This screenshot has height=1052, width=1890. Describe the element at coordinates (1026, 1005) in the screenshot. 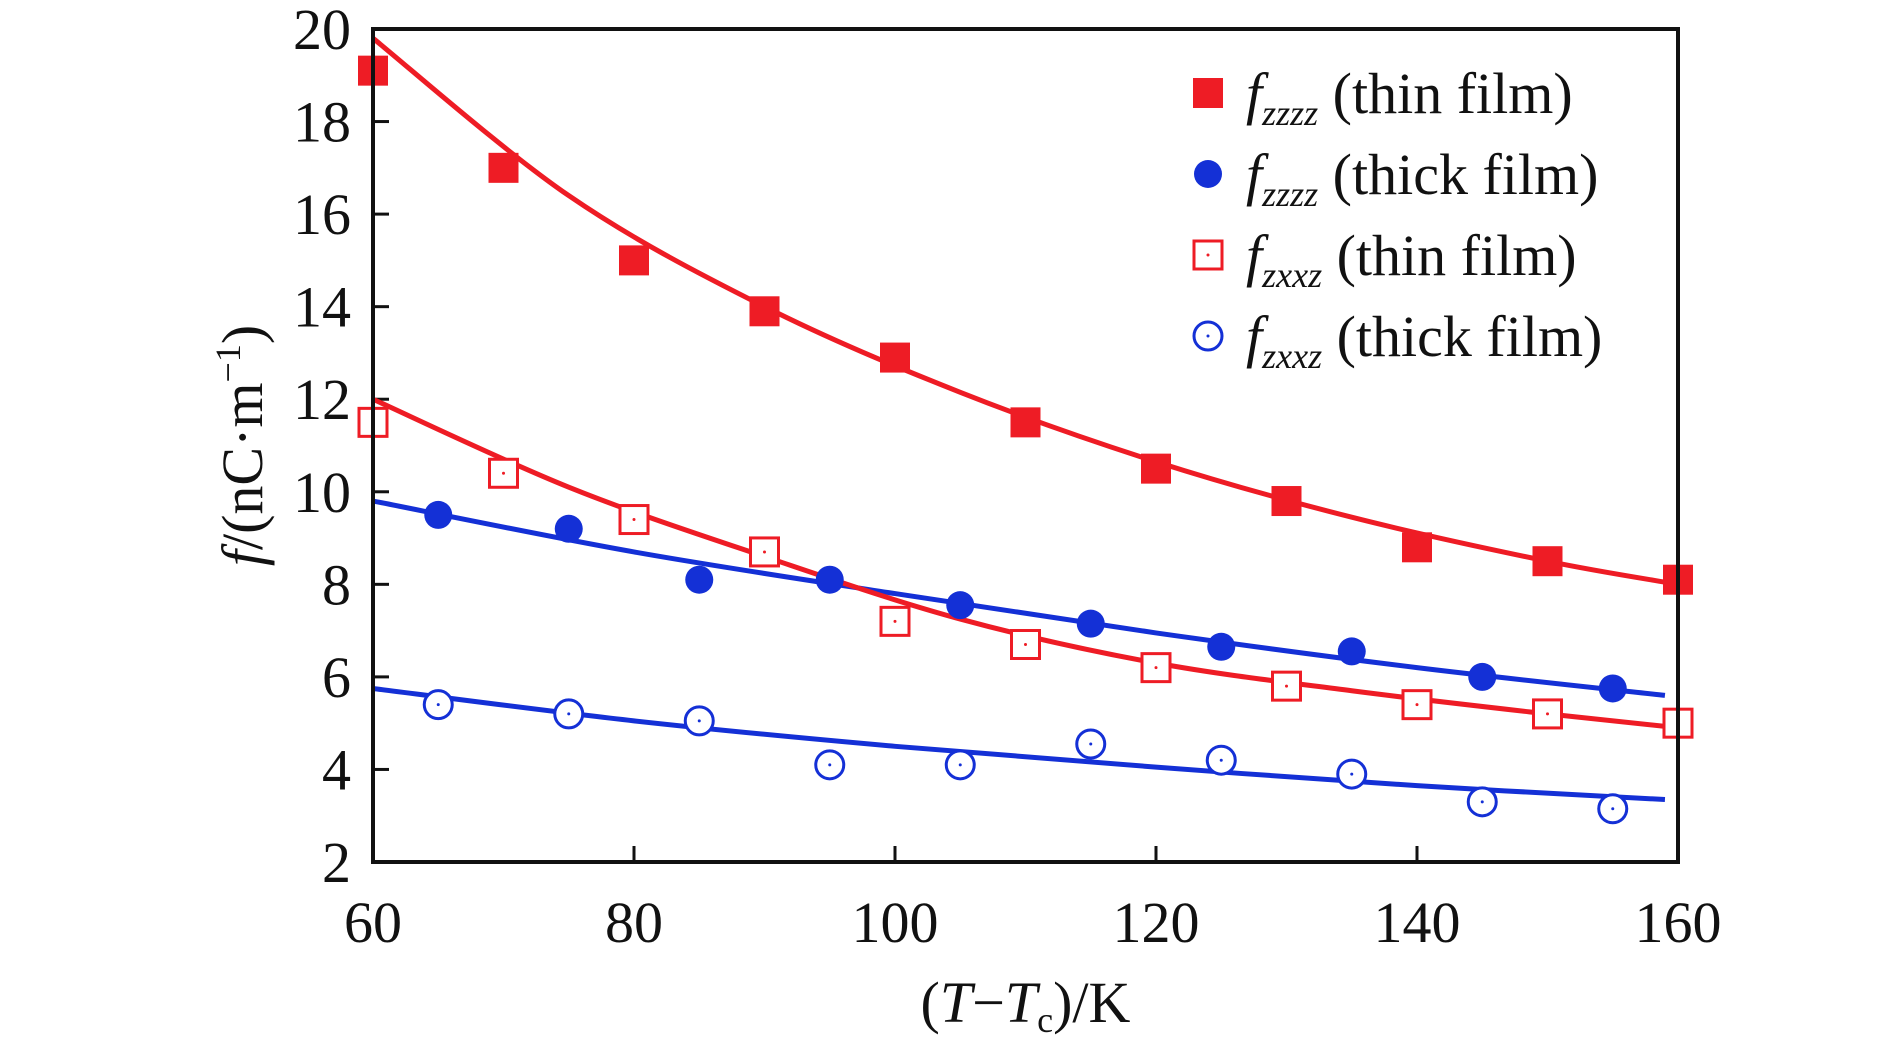

I see `x-axis-label: (T−Tc)/K` at that location.